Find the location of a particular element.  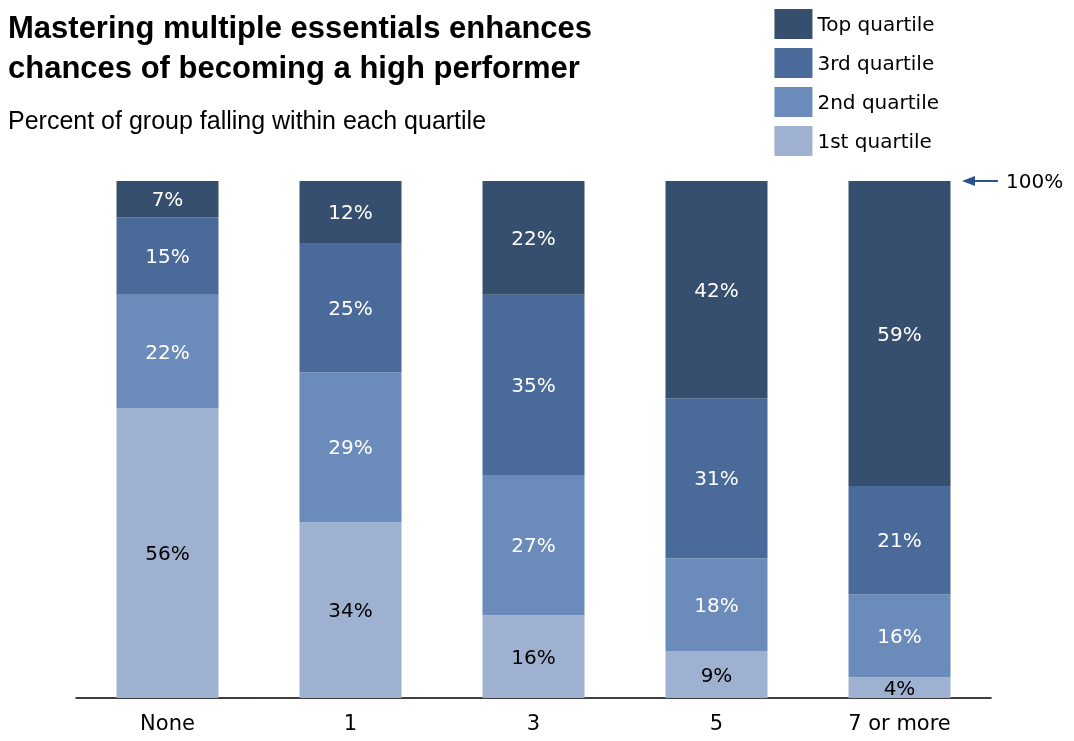

data-label: 7% is located at coordinates (167, 199).